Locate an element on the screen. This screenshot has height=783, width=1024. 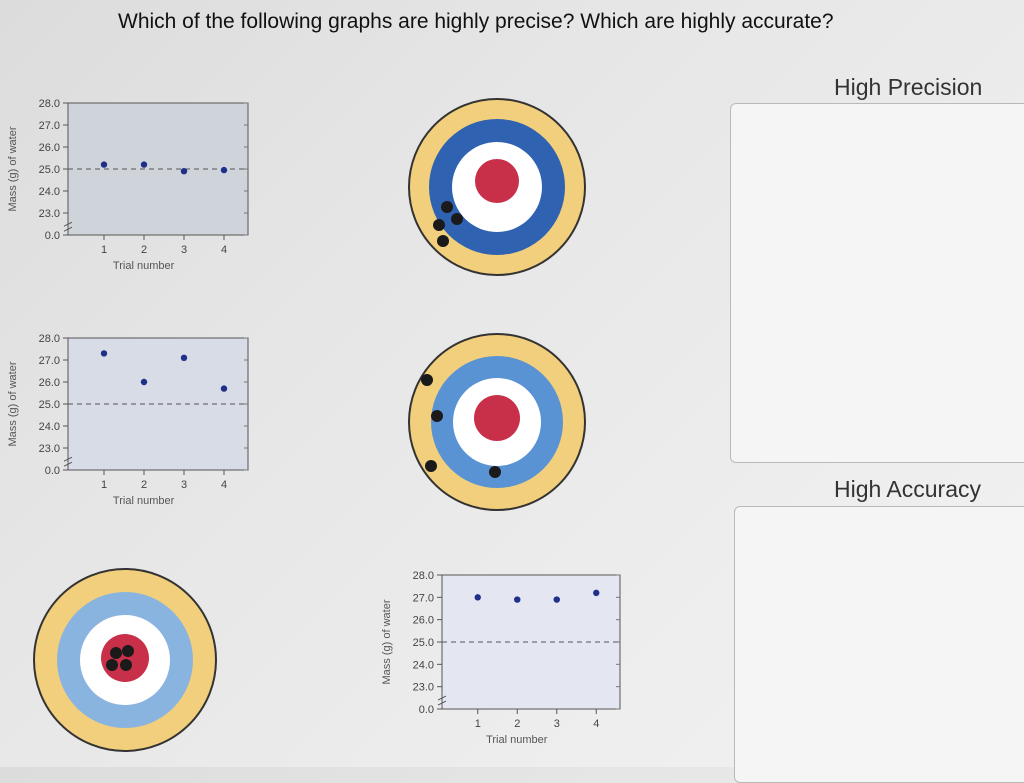
target-1-shots is located at coordinates (448, 224).